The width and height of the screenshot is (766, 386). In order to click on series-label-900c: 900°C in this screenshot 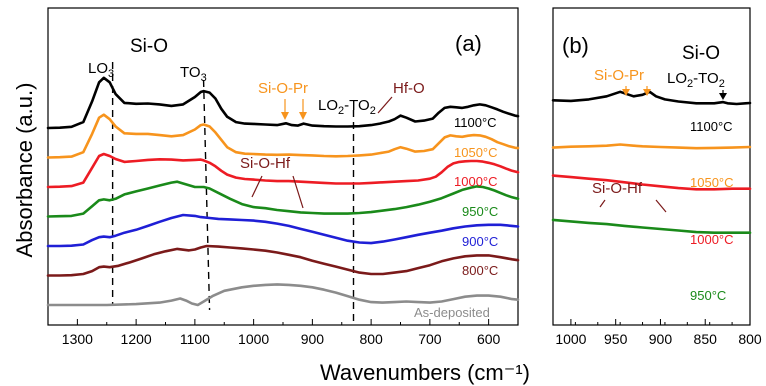, I will do `click(480, 241)`.